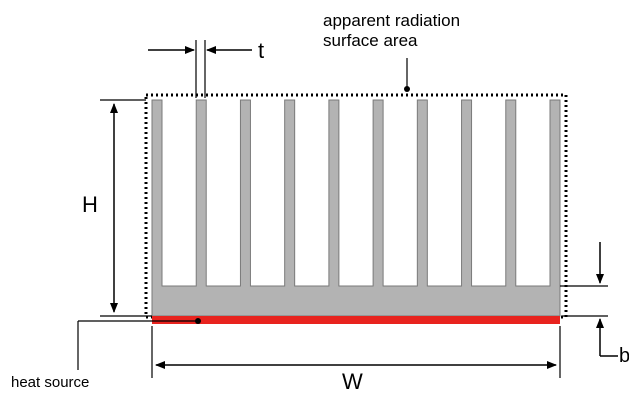 The height and width of the screenshot is (393, 629). I want to click on height-label: H, so click(90, 204).